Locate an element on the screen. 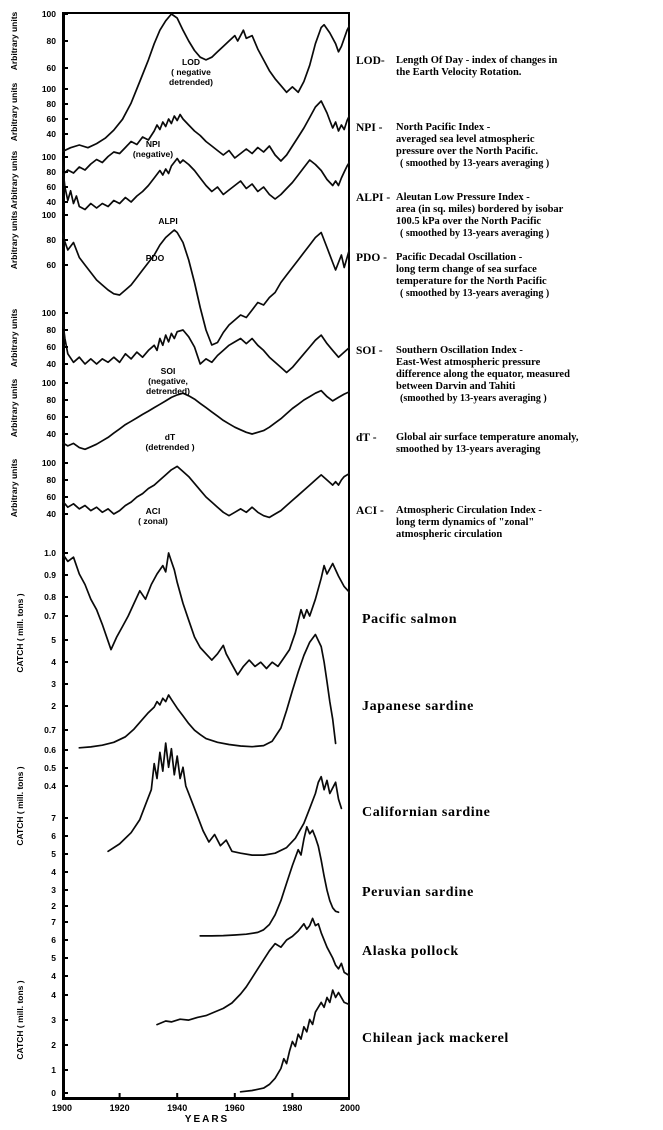 The width and height of the screenshot is (663, 1130). species-label-japanese-sardine: Japanese sardine is located at coordinates (418, 706).